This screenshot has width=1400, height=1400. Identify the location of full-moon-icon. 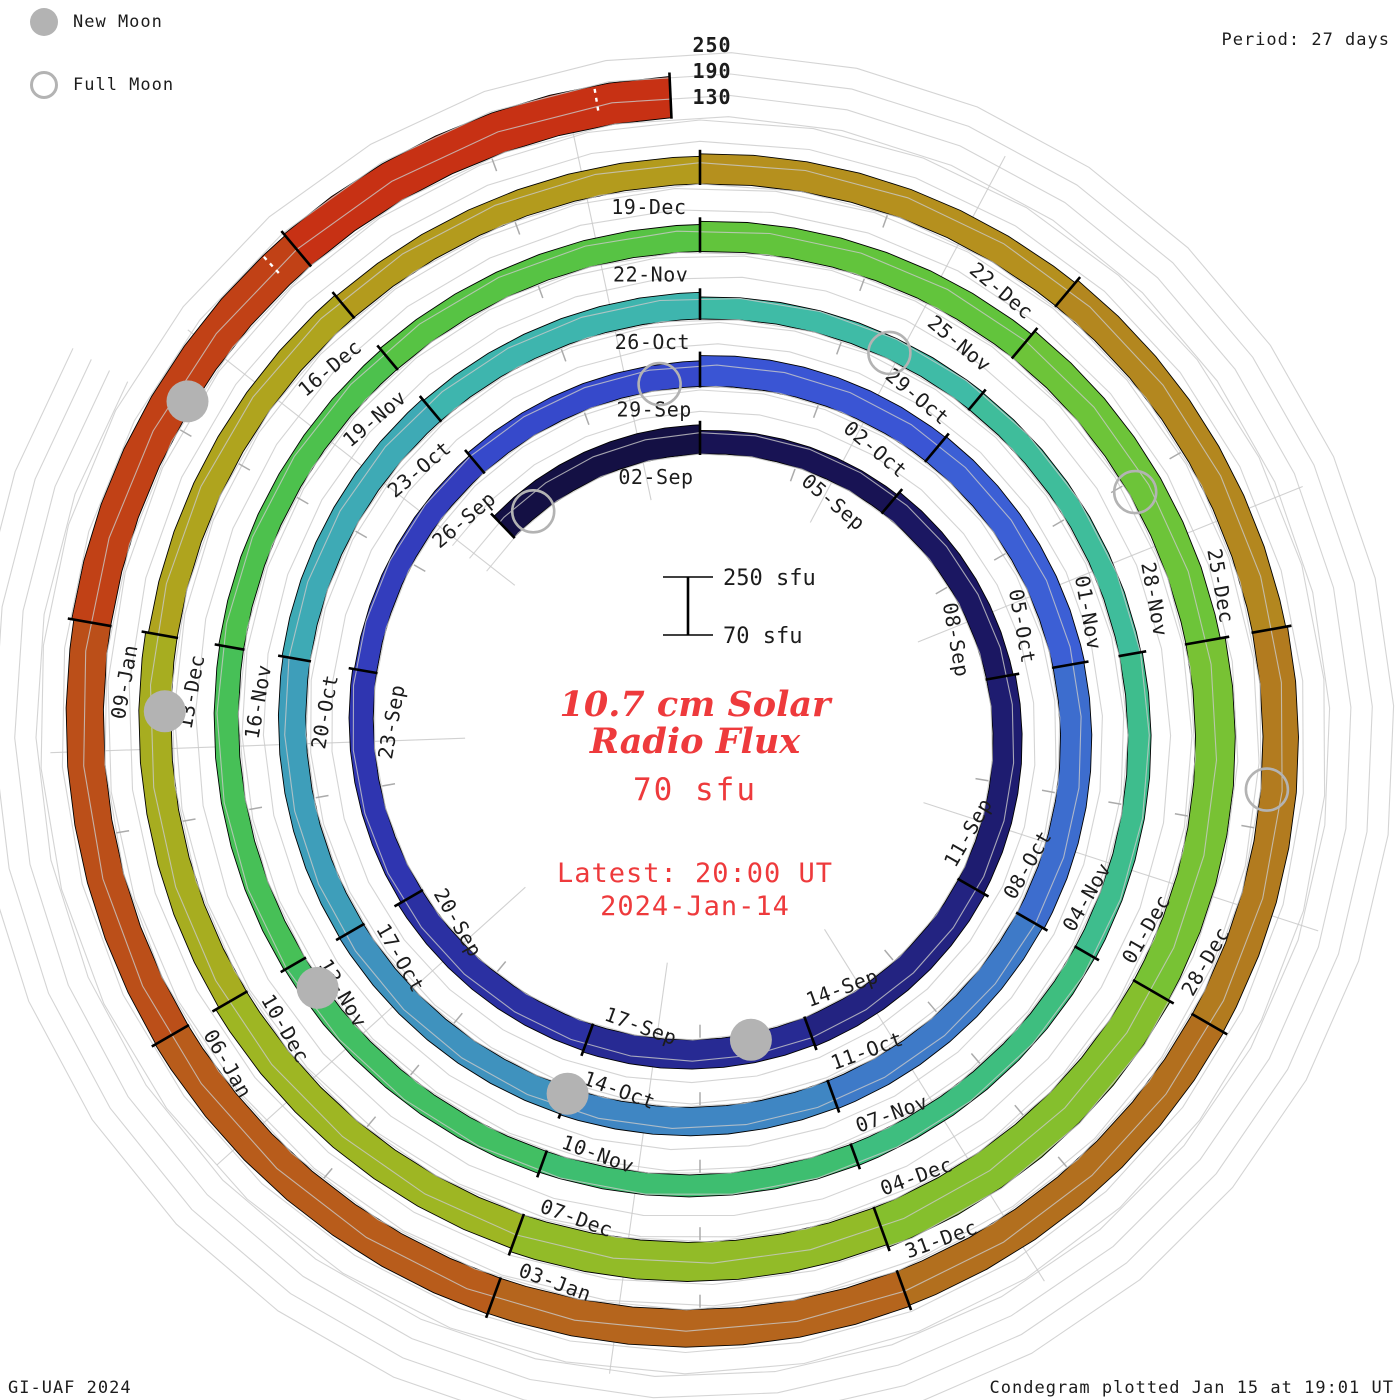
(44, 85).